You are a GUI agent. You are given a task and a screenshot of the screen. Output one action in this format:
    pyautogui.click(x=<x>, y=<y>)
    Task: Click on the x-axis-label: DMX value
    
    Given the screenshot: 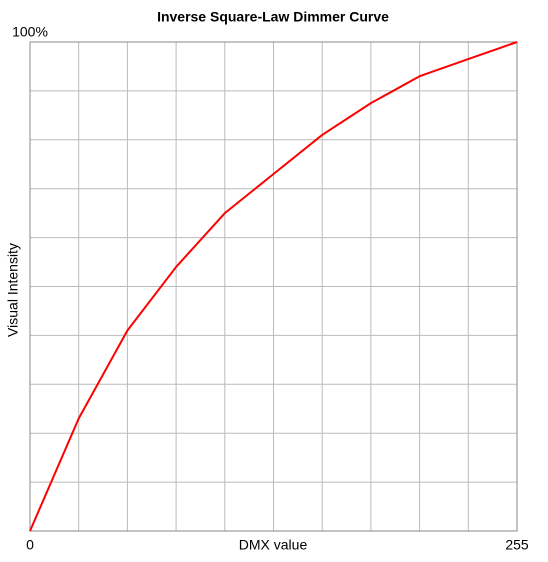 What is the action you would take?
    pyautogui.click(x=273, y=545)
    